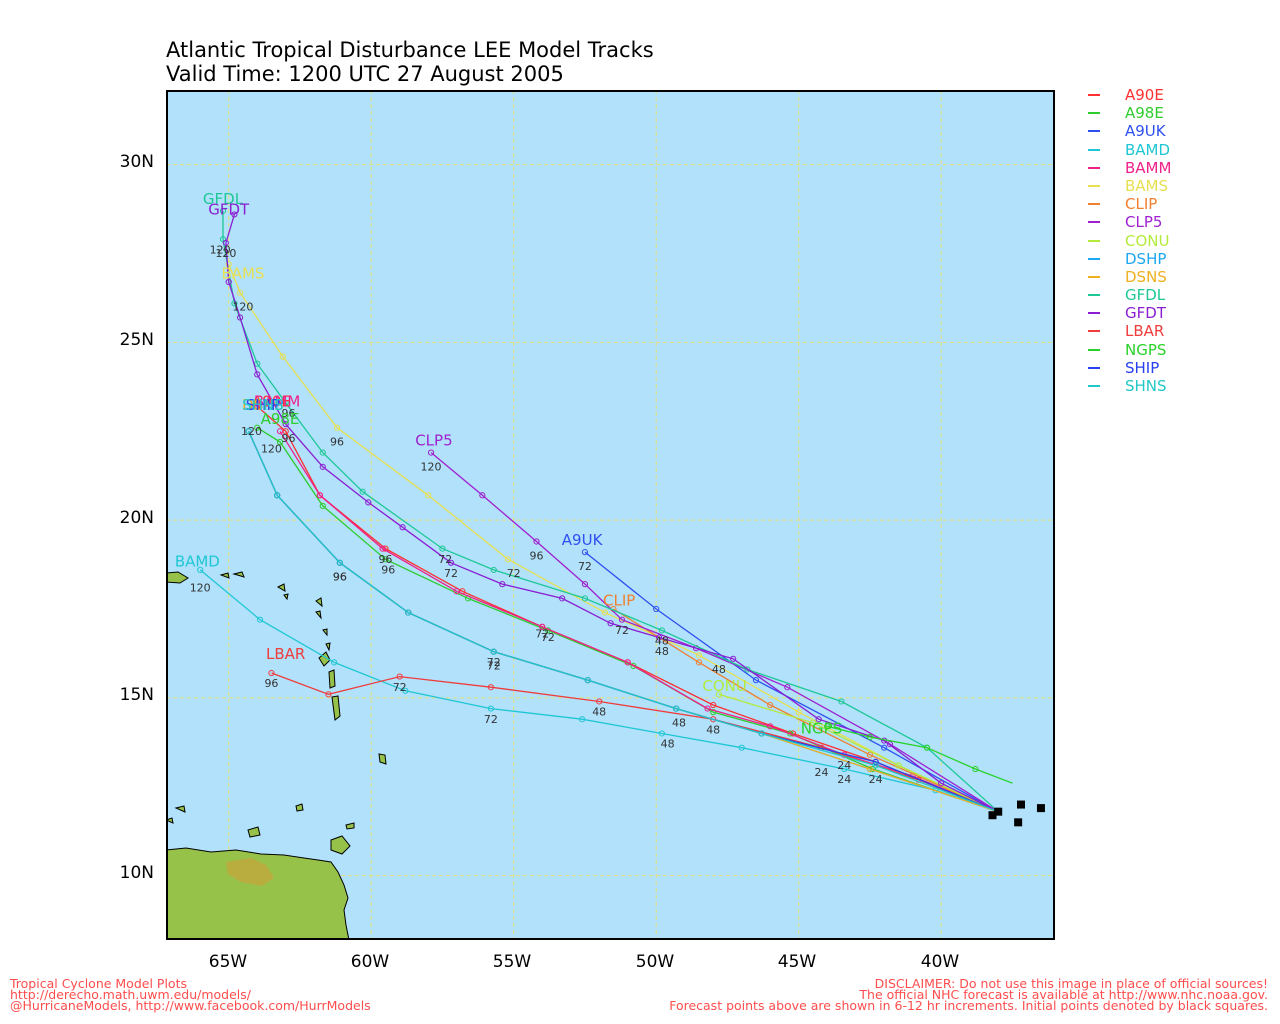  I want to click on track-label-dsns: DSNS, so click(263, 405).